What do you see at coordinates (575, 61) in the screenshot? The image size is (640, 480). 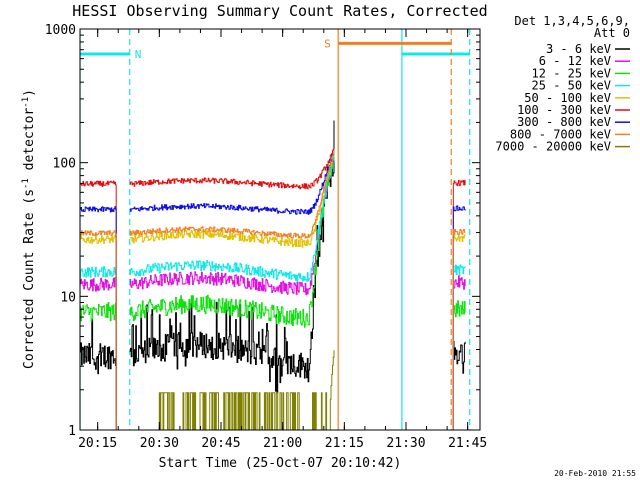 I see `legend-label: 6 - 12 keV` at bounding box center [575, 61].